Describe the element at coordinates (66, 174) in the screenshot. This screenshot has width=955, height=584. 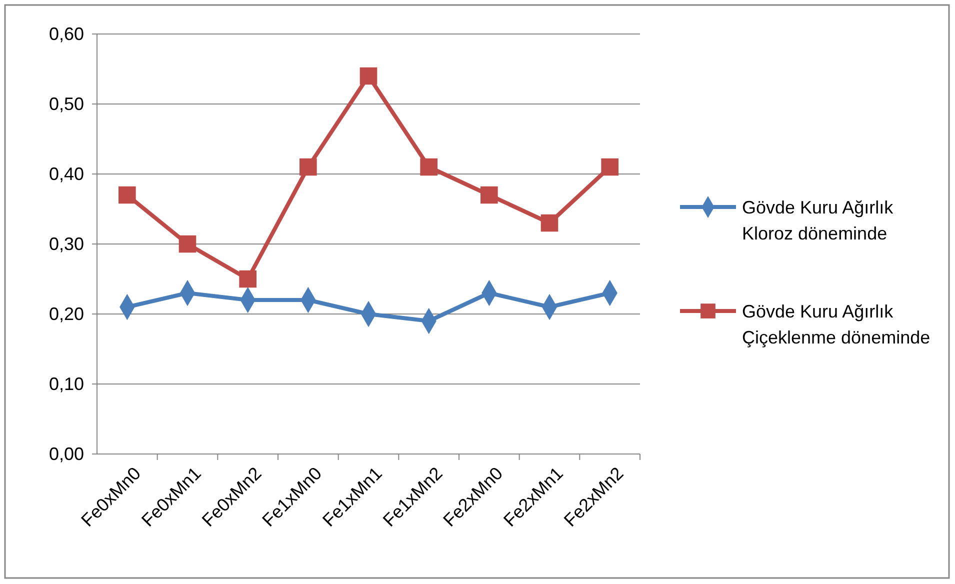
I see `y-tick-label: 0,40` at that location.